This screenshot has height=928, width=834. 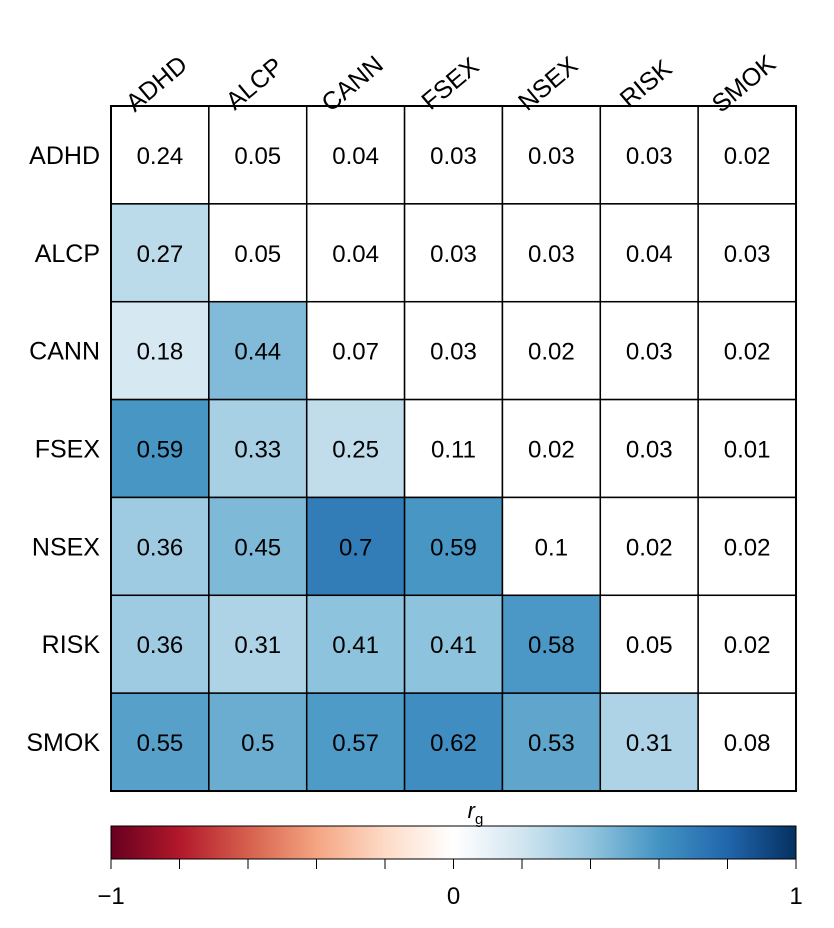 I want to click on cell-value-label: 0.31, so click(x=257, y=645).